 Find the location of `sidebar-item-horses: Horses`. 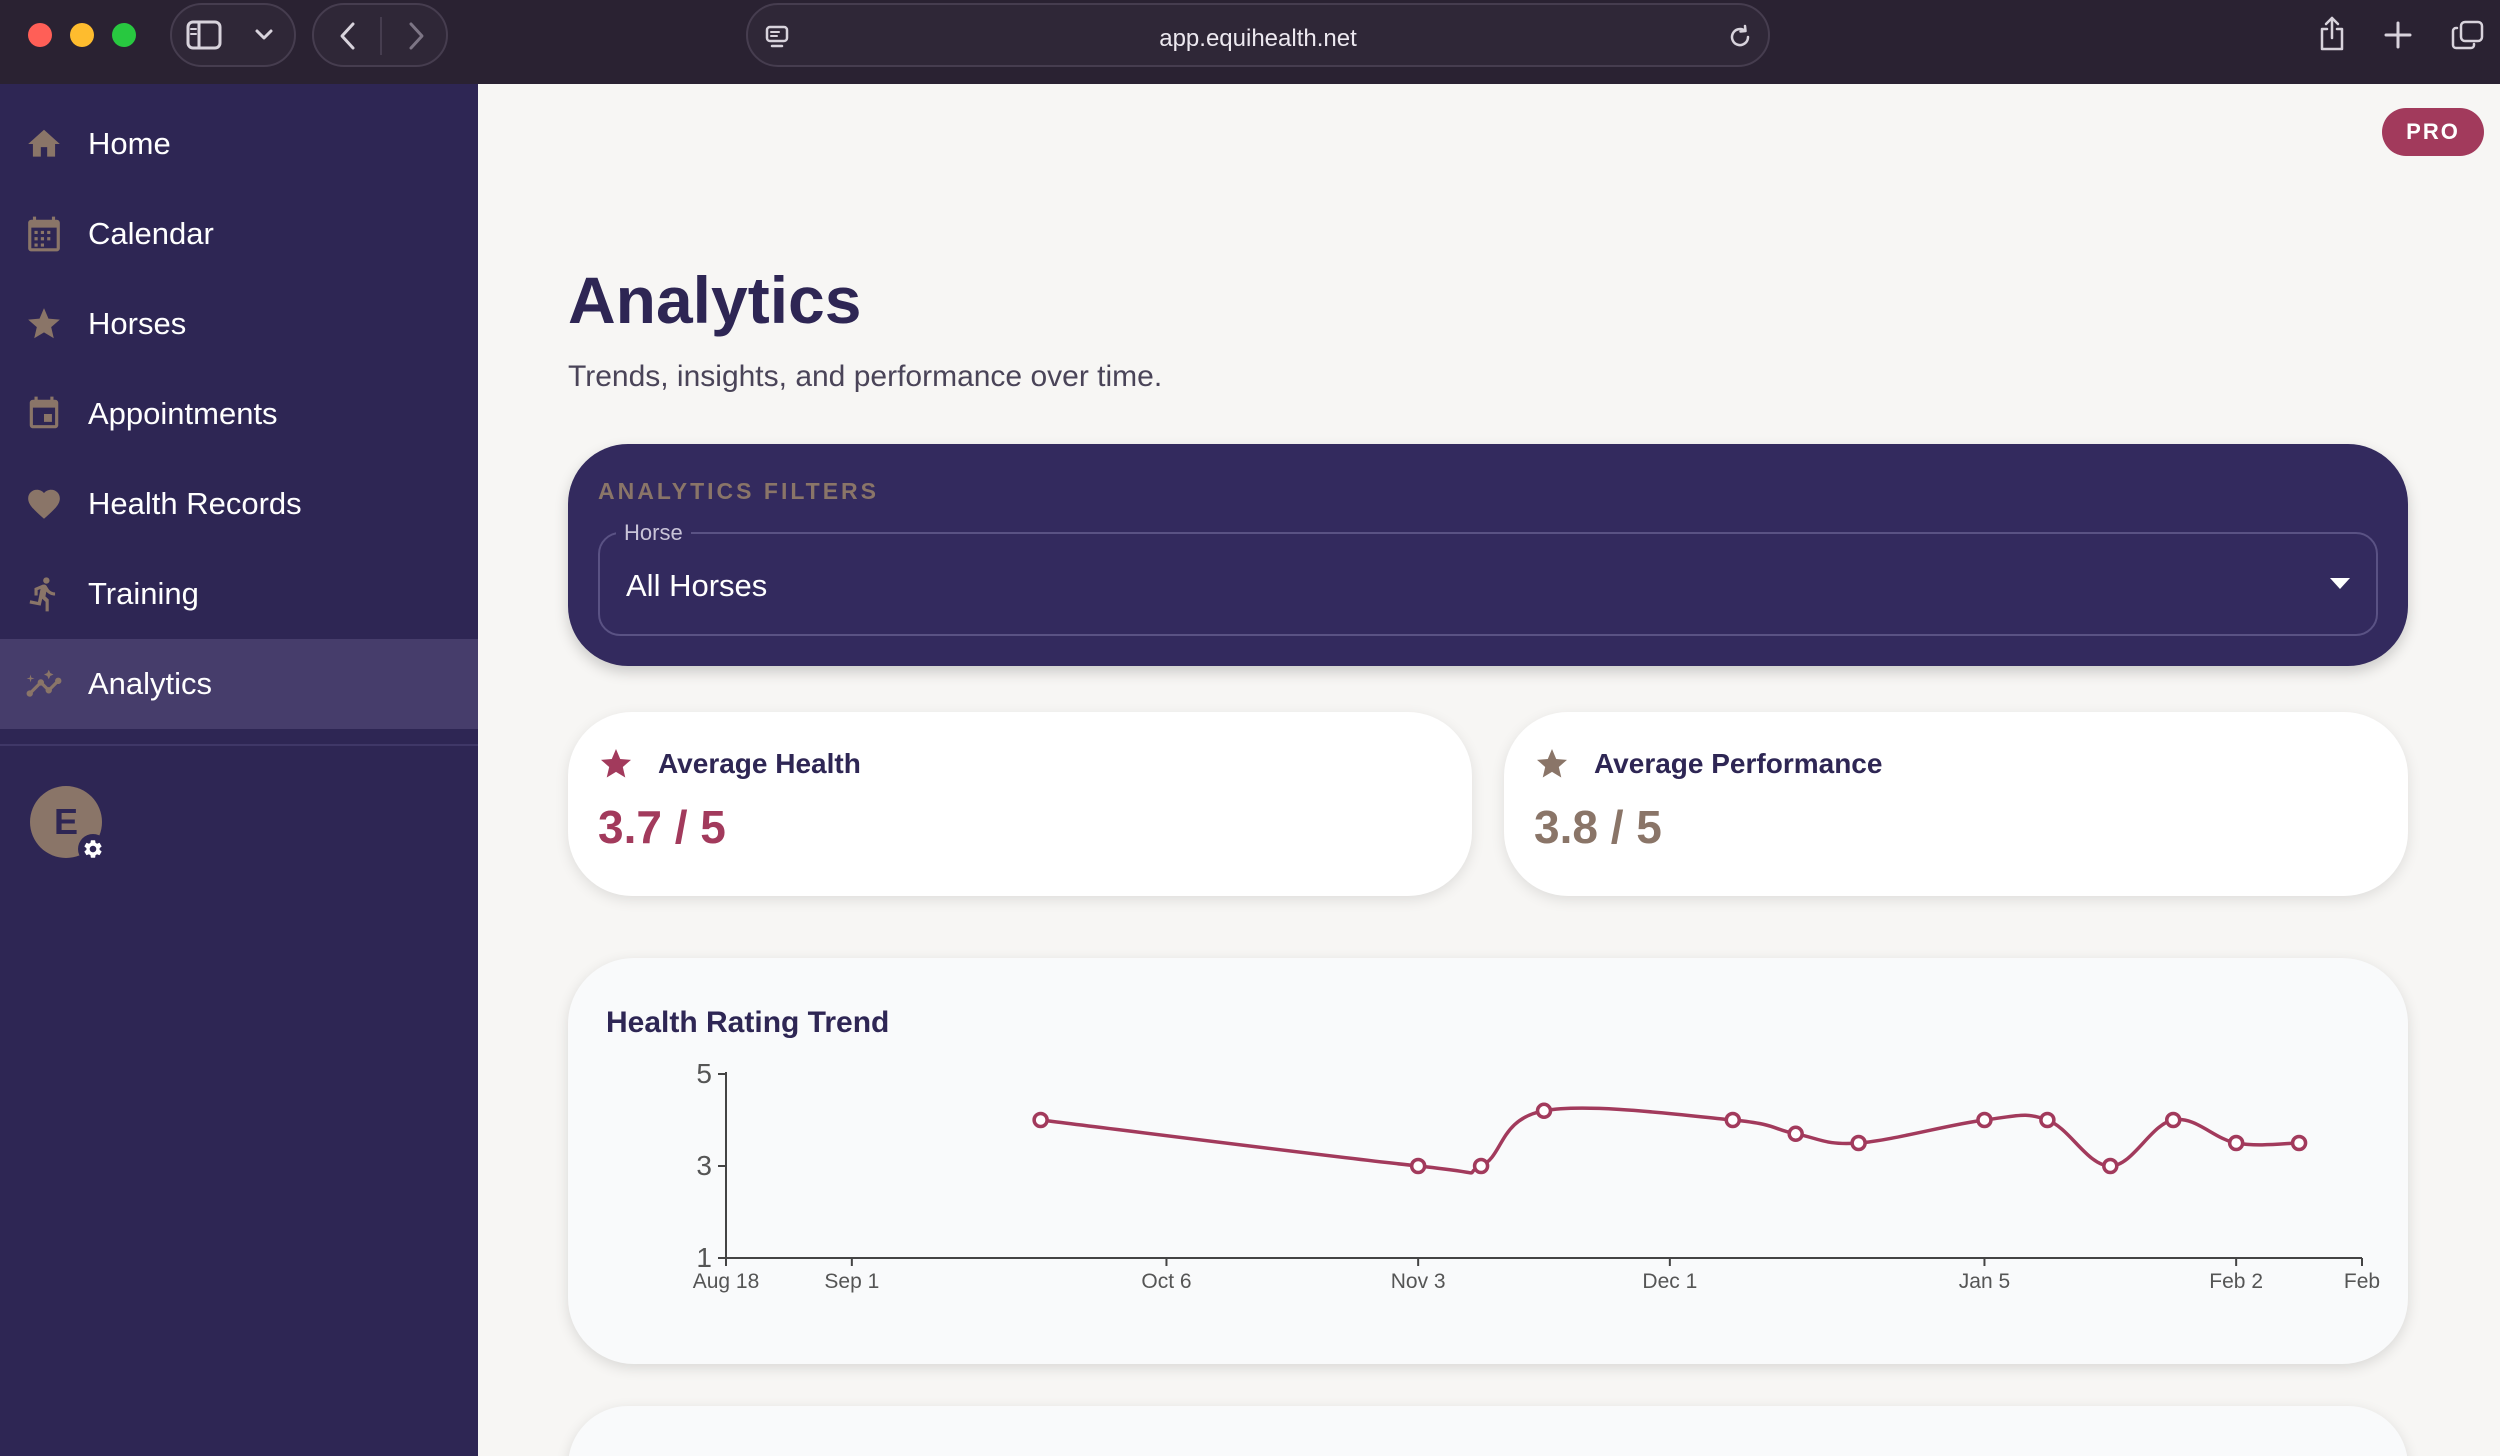

sidebar-item-horses: Horses is located at coordinates (239, 324).